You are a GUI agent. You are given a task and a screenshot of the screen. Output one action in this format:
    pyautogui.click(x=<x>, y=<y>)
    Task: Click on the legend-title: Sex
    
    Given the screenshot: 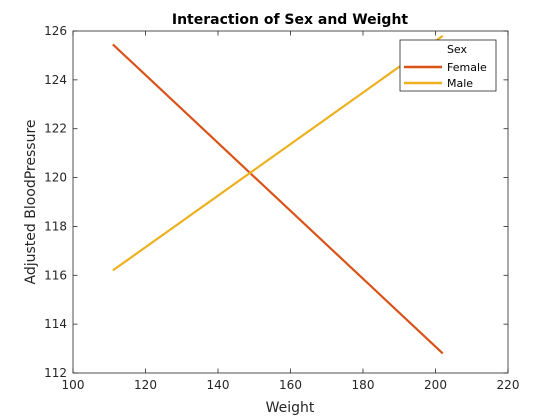 What is the action you would take?
    pyautogui.click(x=457, y=49)
    